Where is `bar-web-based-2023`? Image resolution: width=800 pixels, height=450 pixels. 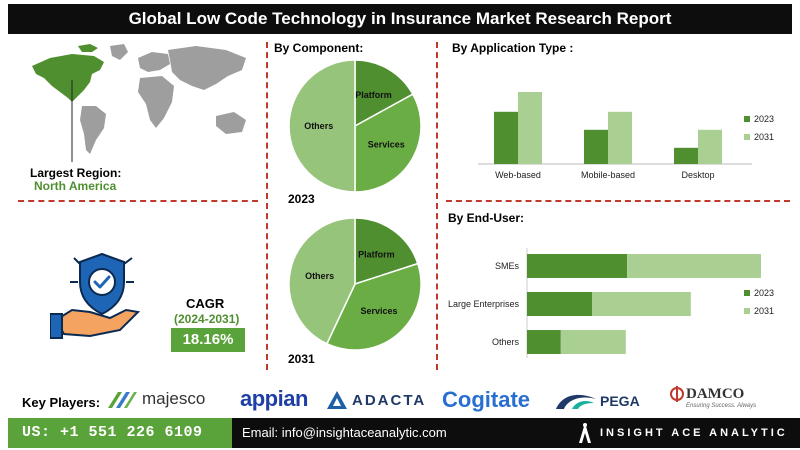 bar-web-based-2023 is located at coordinates (506, 137).